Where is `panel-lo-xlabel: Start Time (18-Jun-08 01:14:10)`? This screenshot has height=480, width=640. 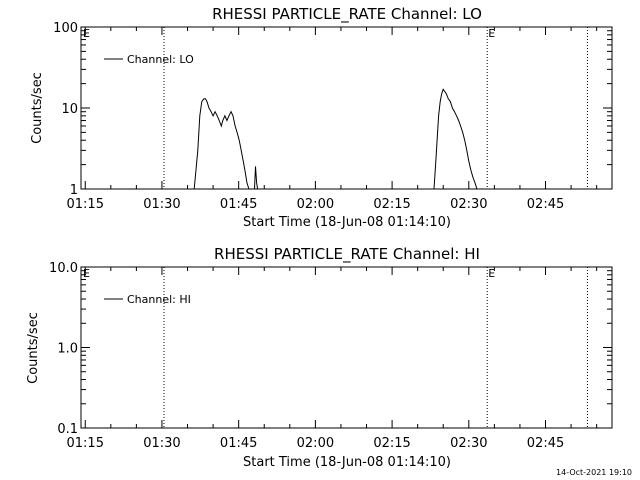 panel-lo-xlabel: Start Time (18-Jun-08 01:14:10) is located at coordinates (347, 222).